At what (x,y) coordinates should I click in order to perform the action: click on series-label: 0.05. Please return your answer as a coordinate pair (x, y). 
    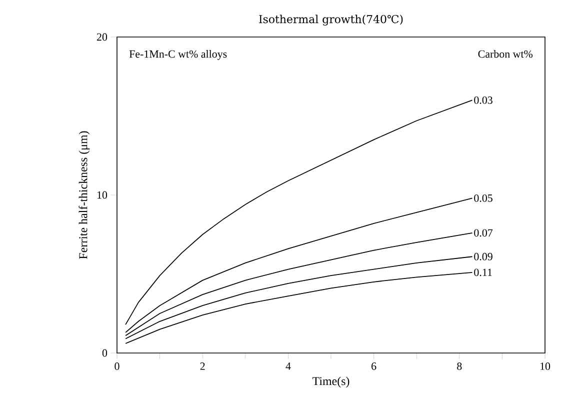
    Looking at the image, I should click on (483, 198).